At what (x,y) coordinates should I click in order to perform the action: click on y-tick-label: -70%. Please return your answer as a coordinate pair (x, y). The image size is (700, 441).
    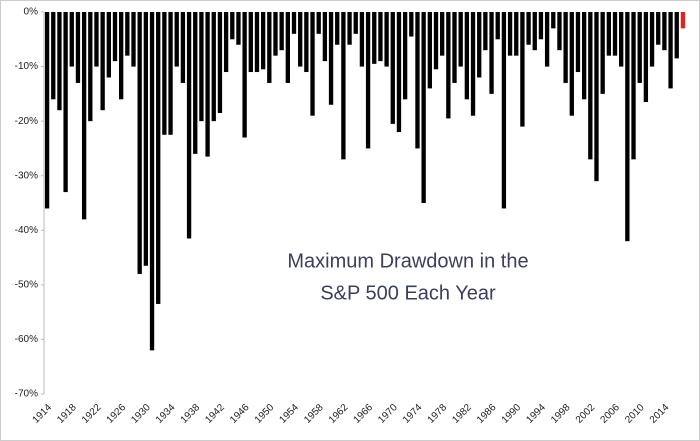
    Looking at the image, I should click on (26, 394).